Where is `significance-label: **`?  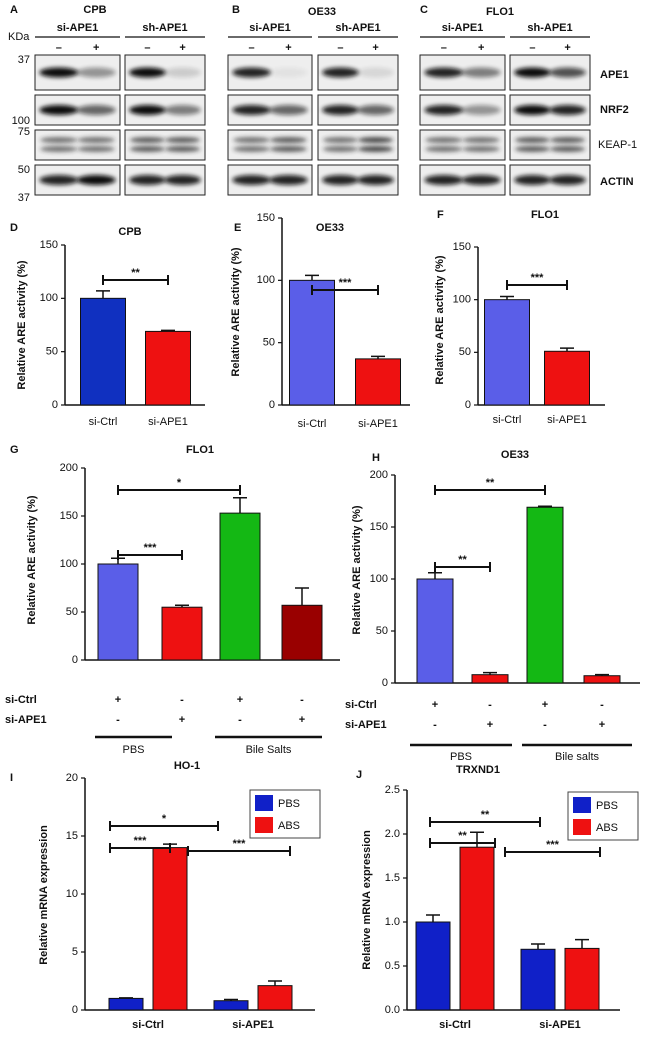 significance-label: ** is located at coordinates (462, 836).